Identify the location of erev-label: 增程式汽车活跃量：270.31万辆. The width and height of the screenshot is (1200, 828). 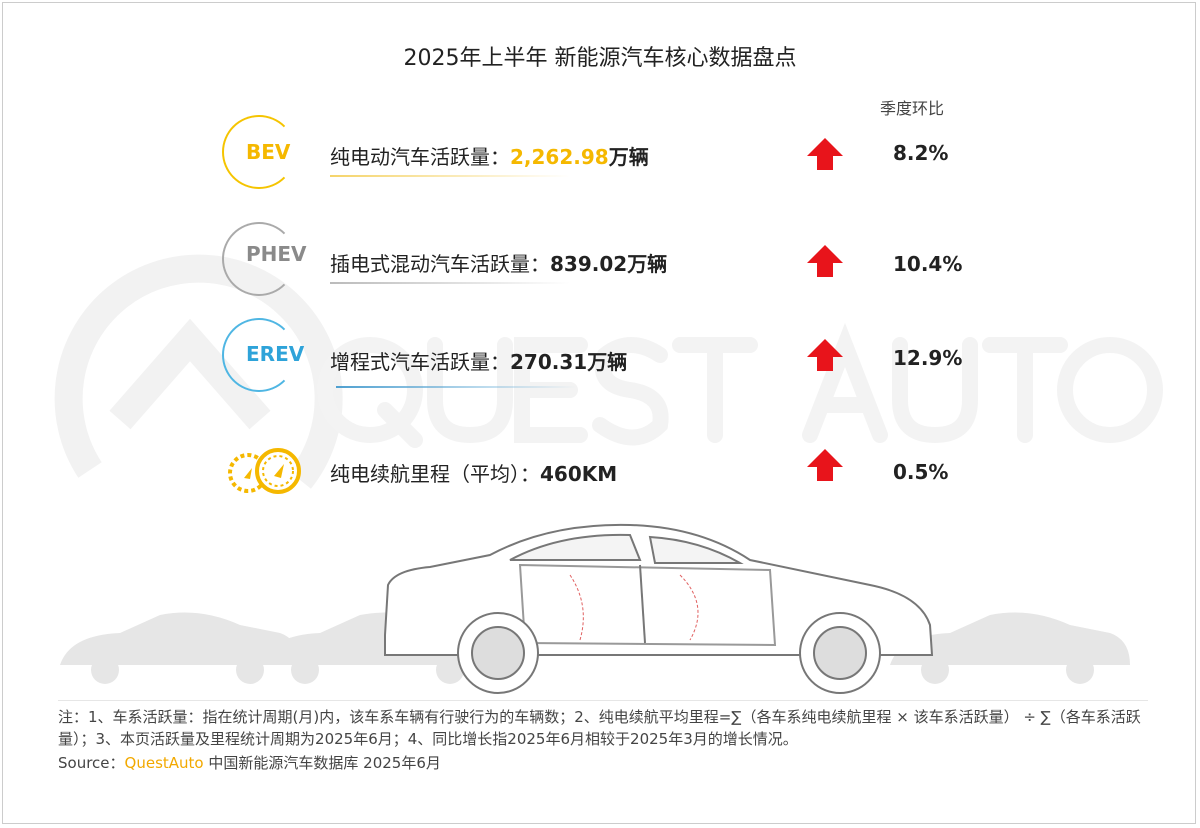
(478, 360).